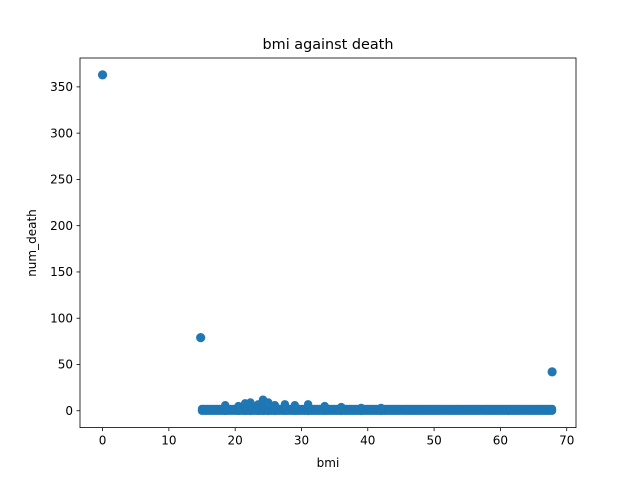 The image size is (640, 480). What do you see at coordinates (61, 133) in the screenshot?
I see `y-tick-label: 300` at bounding box center [61, 133].